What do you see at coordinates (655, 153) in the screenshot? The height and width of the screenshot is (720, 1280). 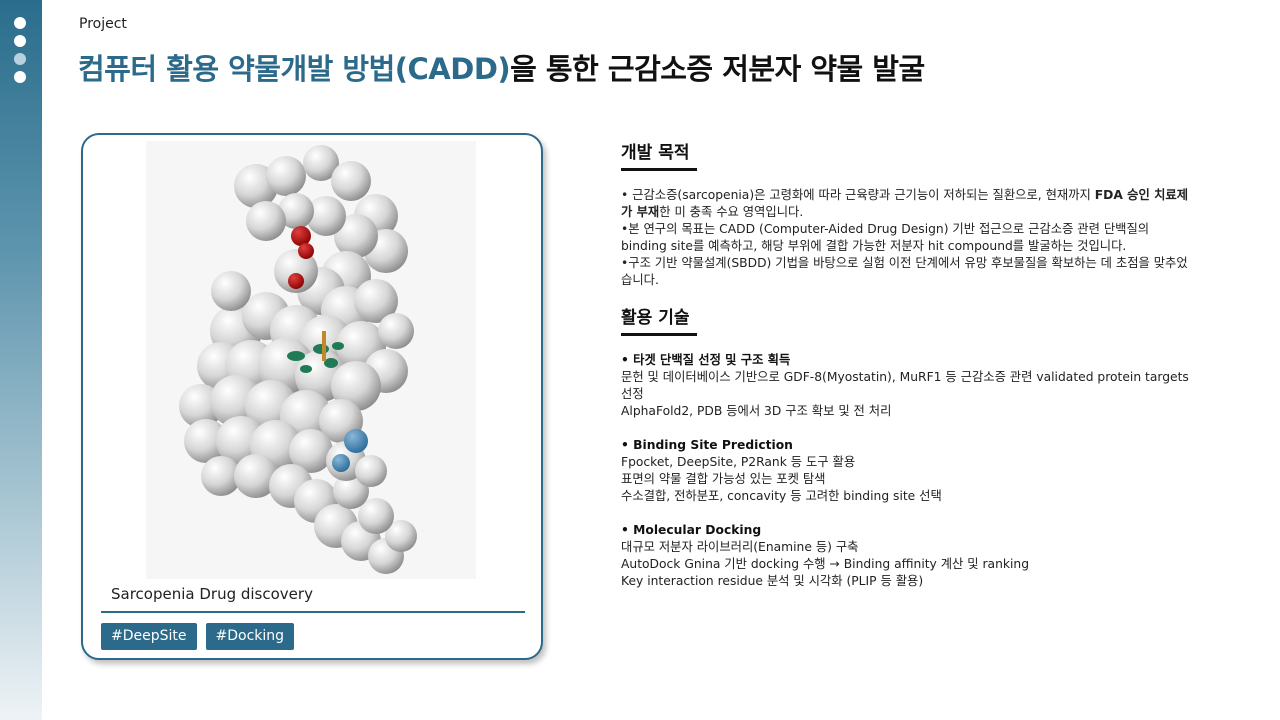 I see `purpose-heading: 개발 목적` at bounding box center [655, 153].